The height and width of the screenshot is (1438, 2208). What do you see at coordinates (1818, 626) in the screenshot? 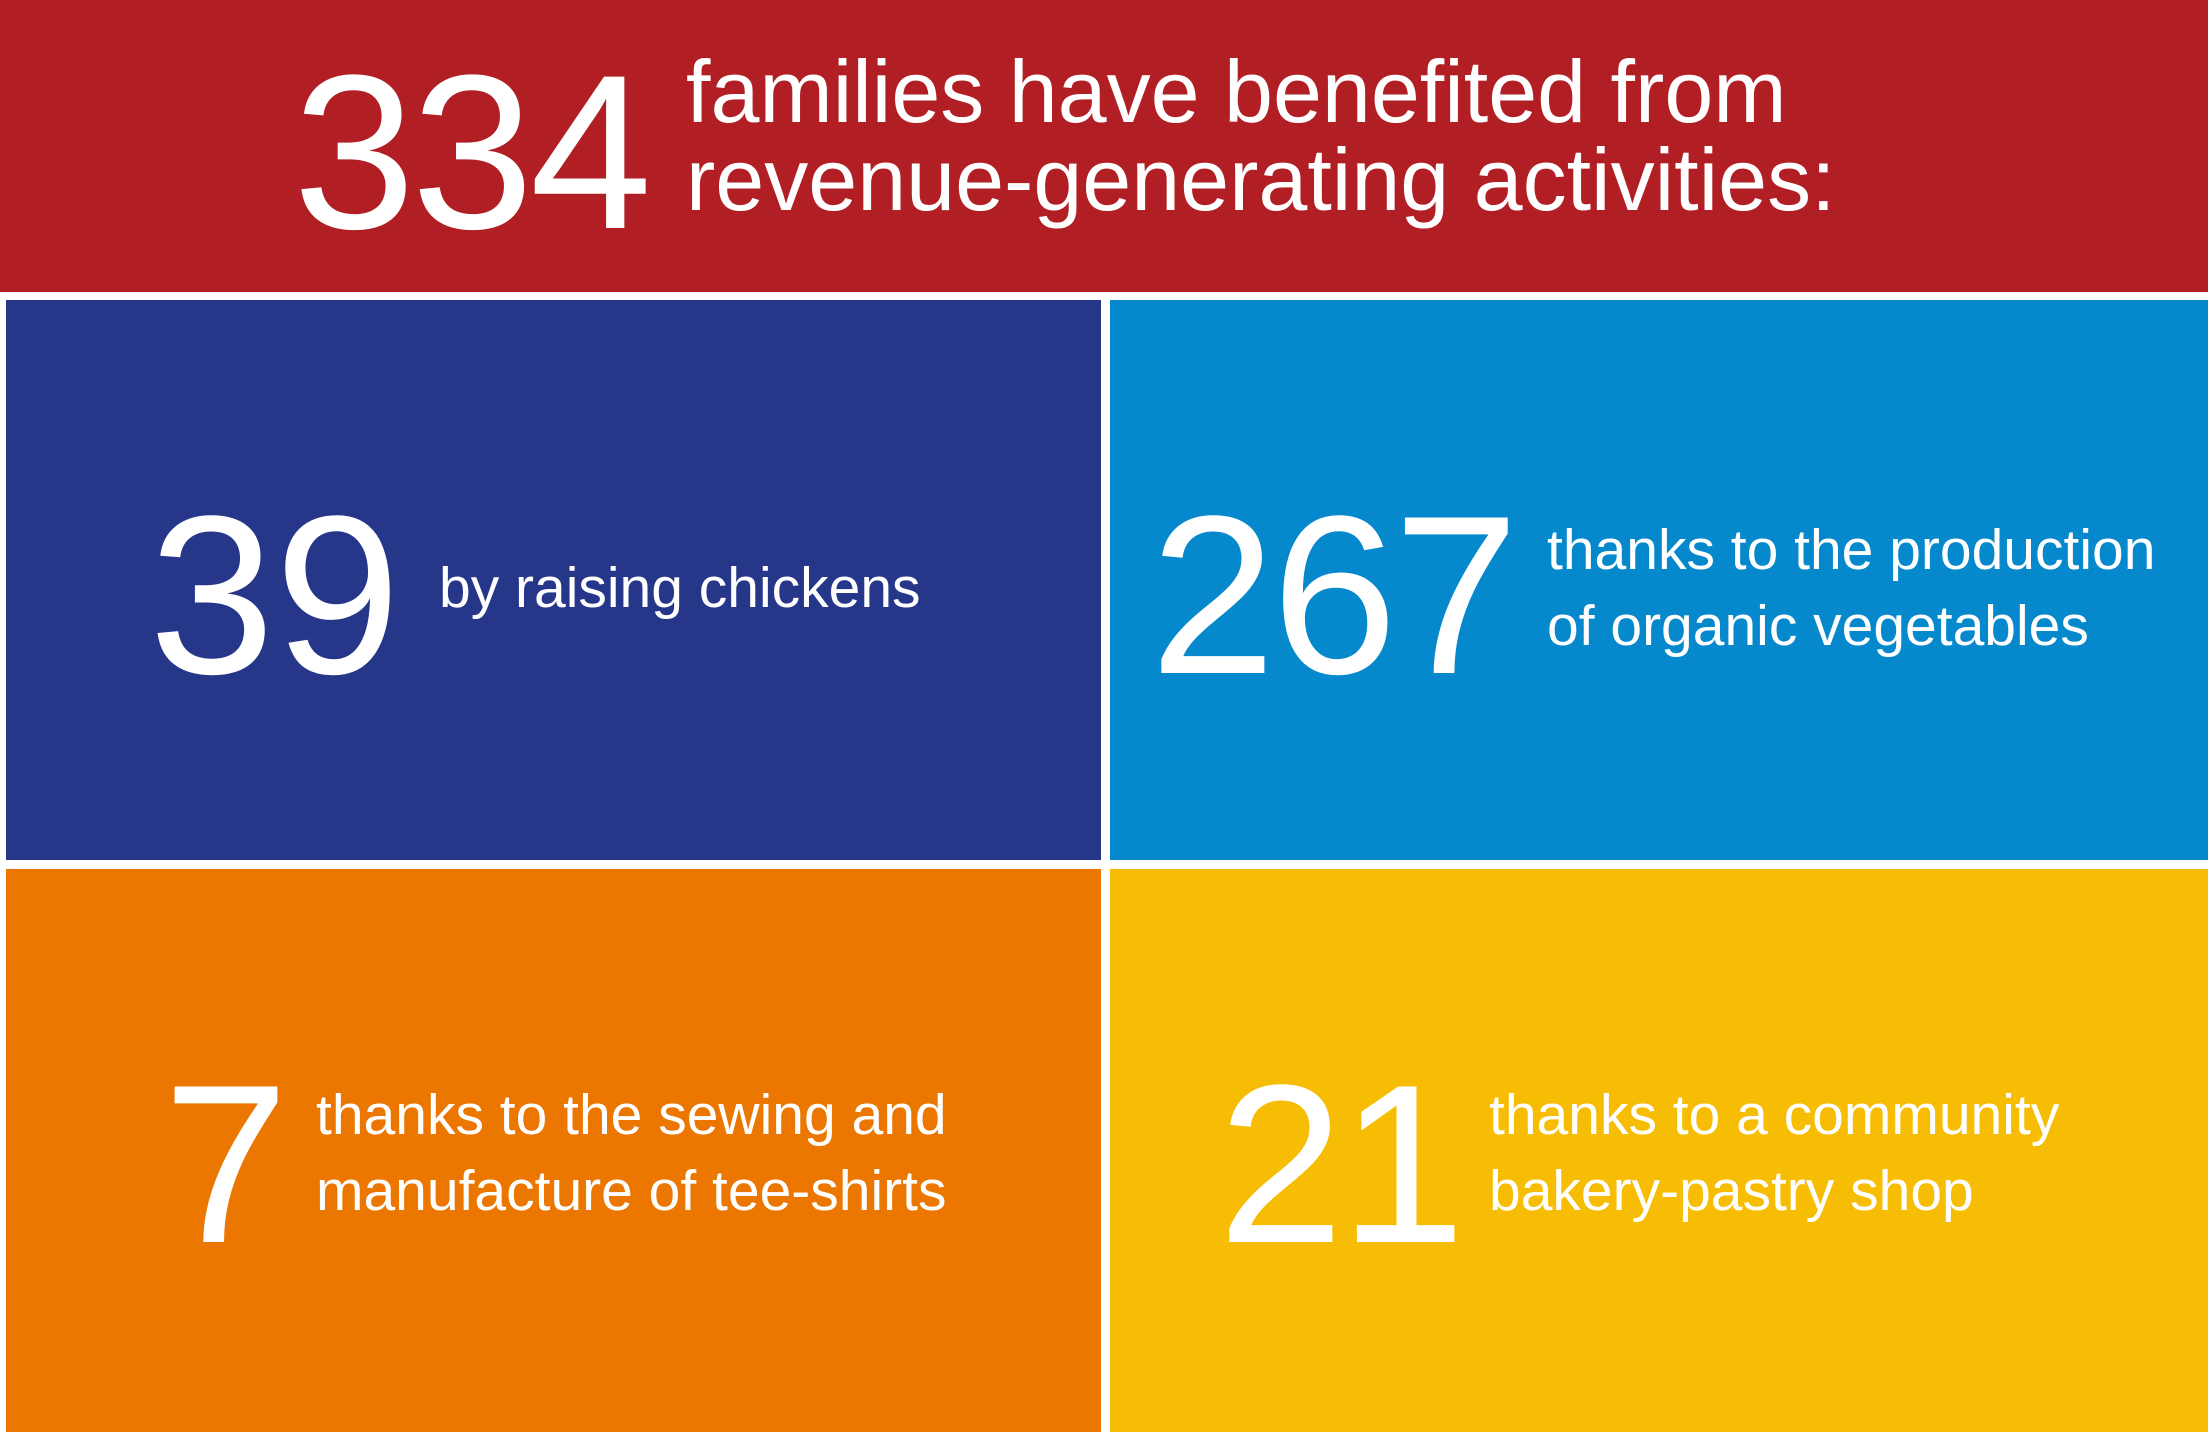
I see `tile-vegetables-caption-line-2: of organic vegetables` at bounding box center [1818, 626].